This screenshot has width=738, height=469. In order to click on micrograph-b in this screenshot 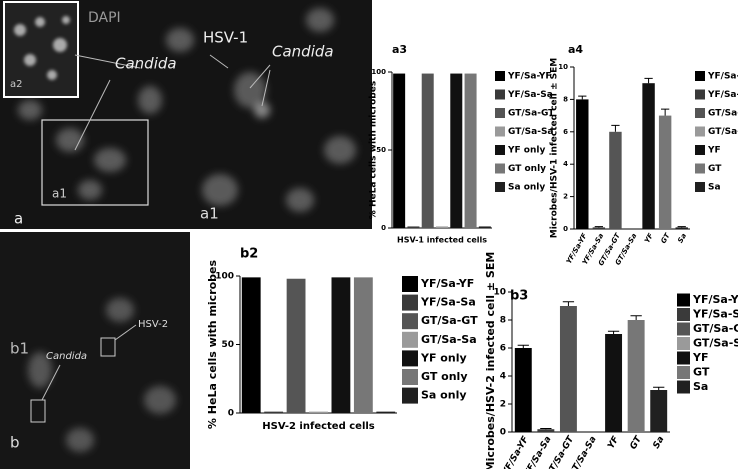, I will do `click(95, 350)`.